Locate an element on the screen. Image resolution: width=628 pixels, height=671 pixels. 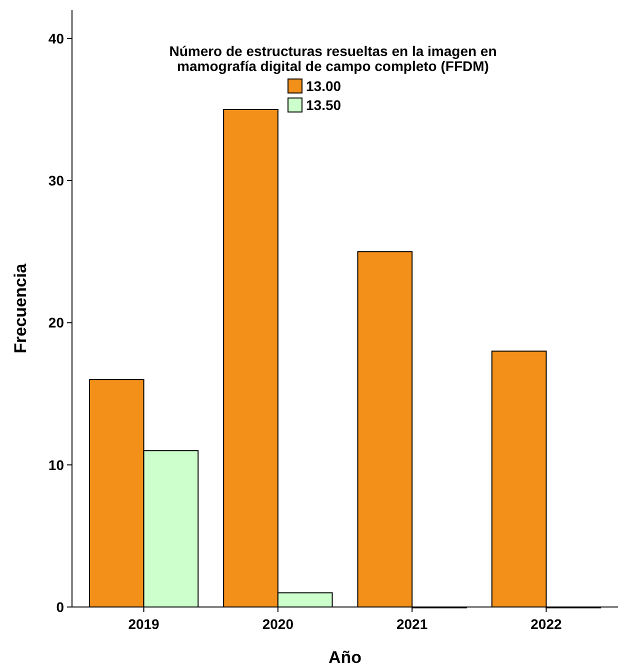
legend-title: Número de estructuras resueltas en la imagen en mamografía digital de campo completo (FFDM) is located at coordinates (333, 58).